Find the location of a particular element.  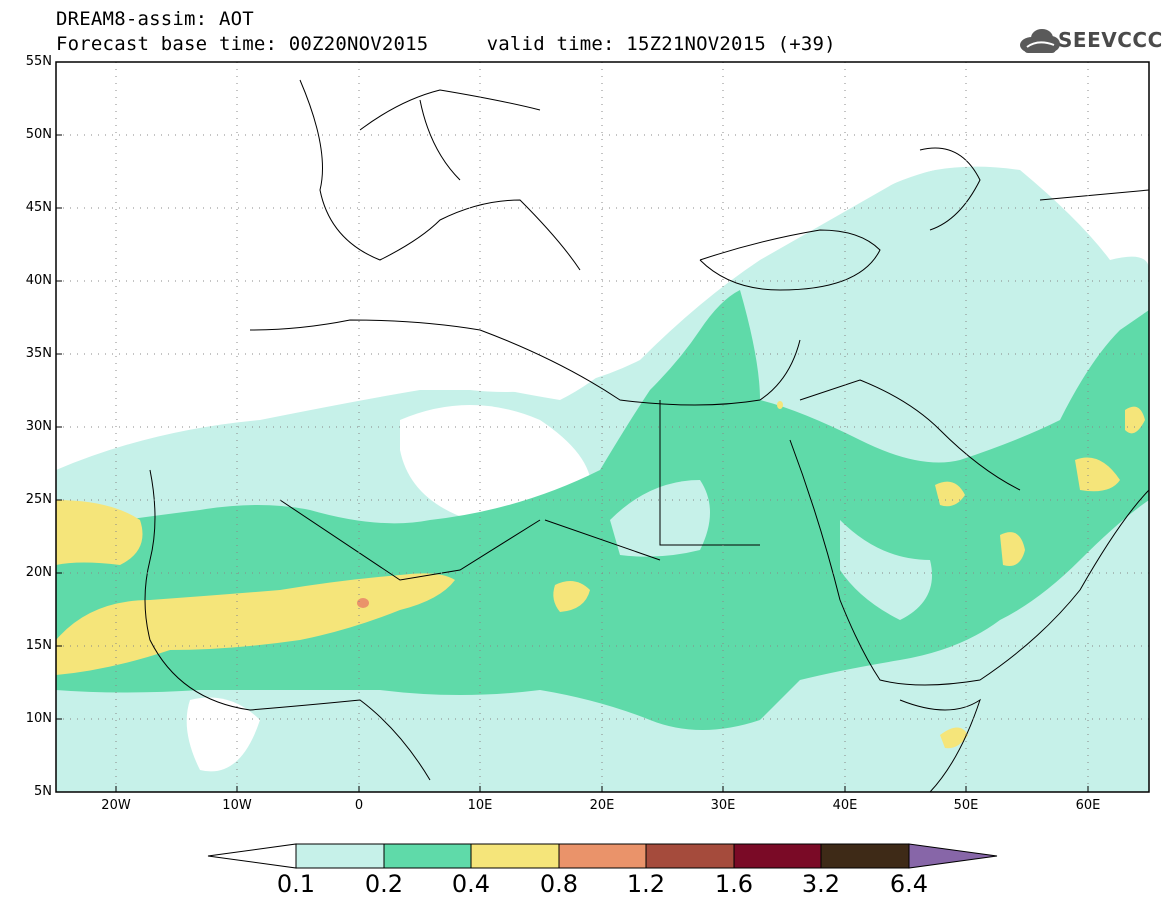

aot-band-0.8 is located at coordinates (363, 603).